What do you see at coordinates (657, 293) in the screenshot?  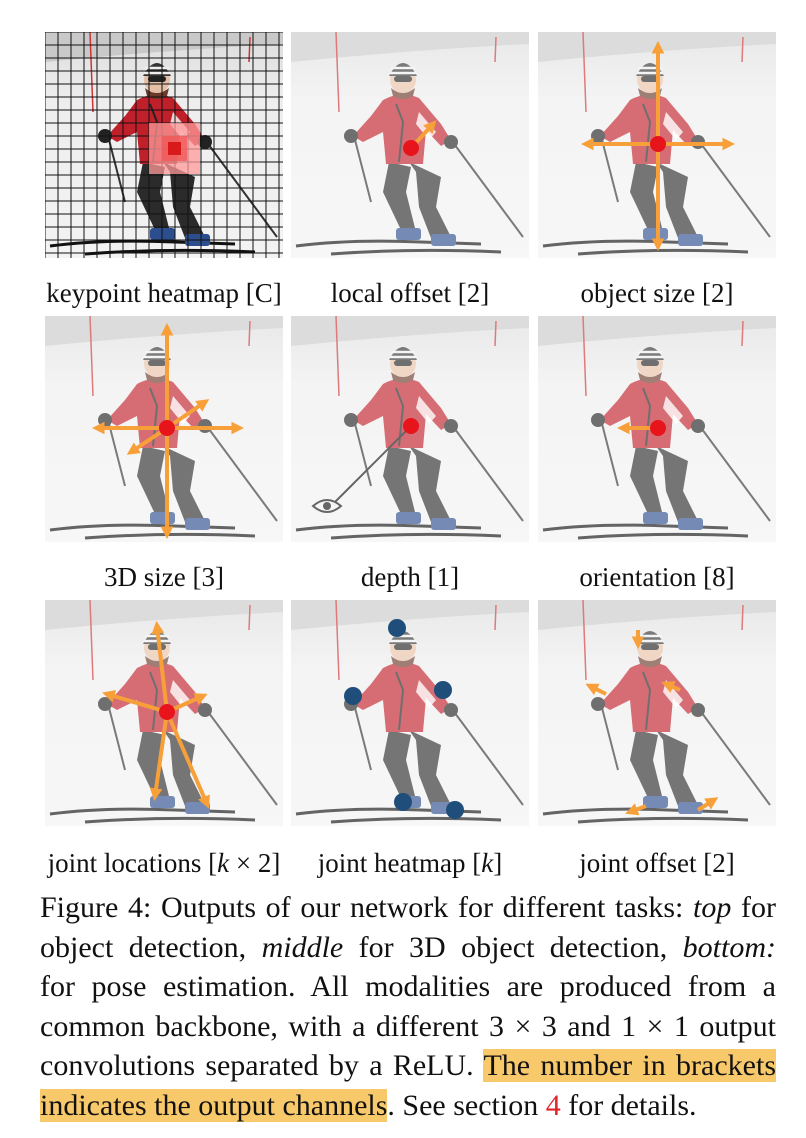 I see `label-object-size: object size [2]` at bounding box center [657, 293].